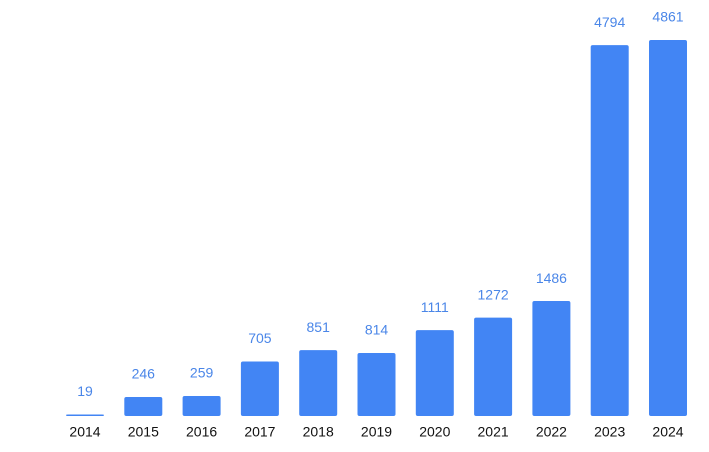 This screenshot has height=452, width=709. I want to click on x-tick-label: 2014, so click(84, 432).